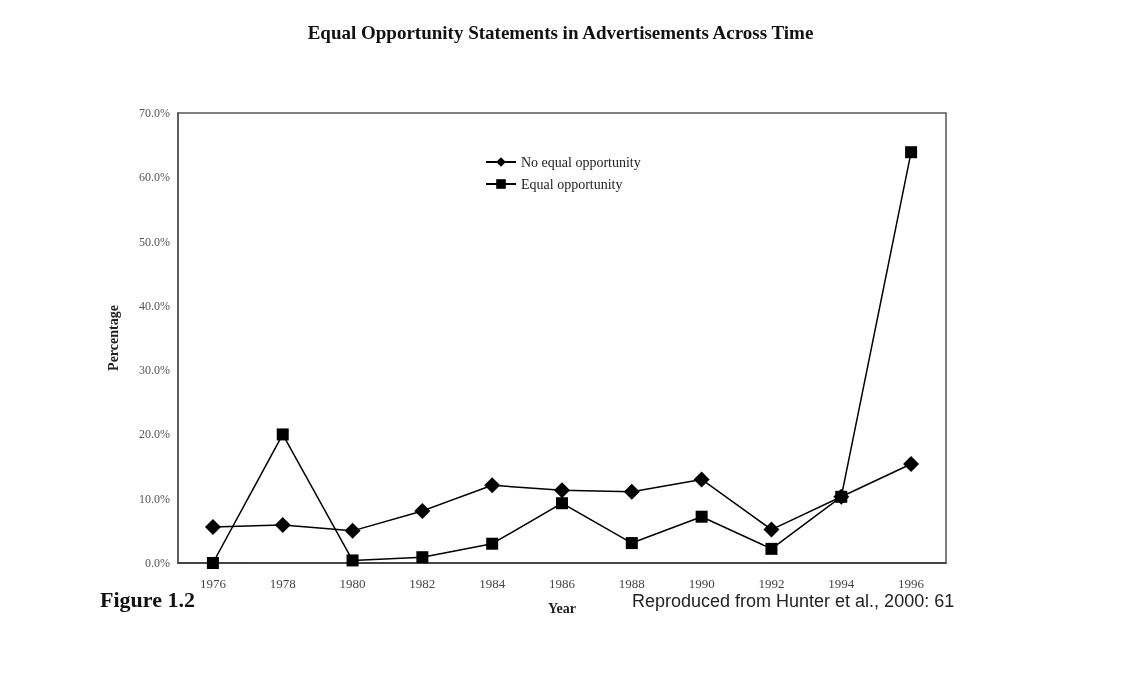  Describe the element at coordinates (793, 601) in the screenshot. I see `text: Reproduced from Hunter et al., 2000: 61` at that location.